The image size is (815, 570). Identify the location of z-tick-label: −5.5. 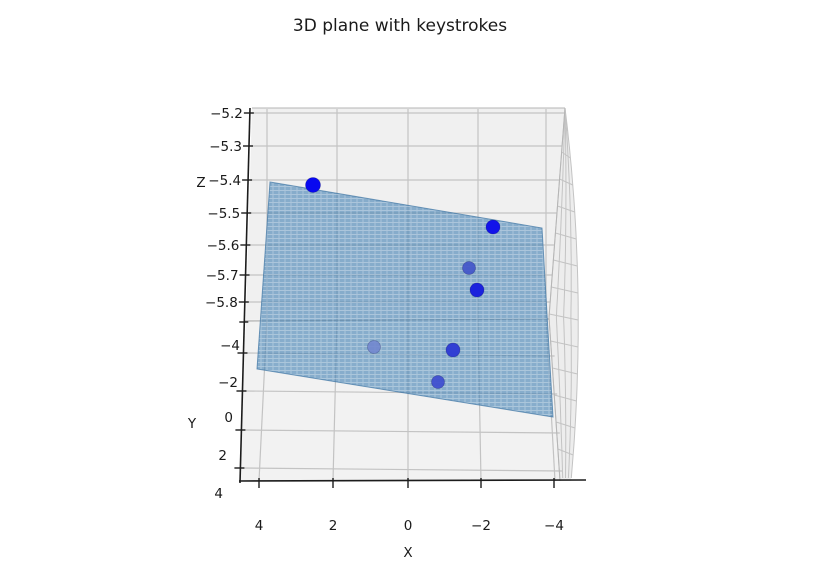
(223, 214).